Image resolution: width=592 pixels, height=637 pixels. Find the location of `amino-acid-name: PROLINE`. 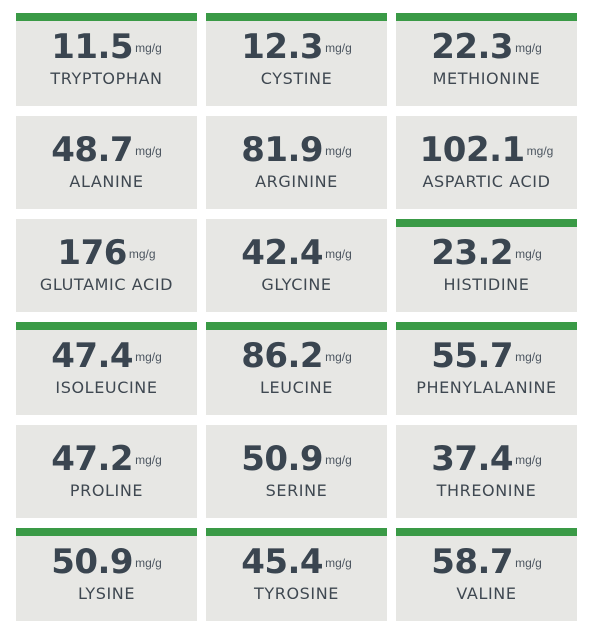

amino-acid-name: PROLINE is located at coordinates (106, 490).